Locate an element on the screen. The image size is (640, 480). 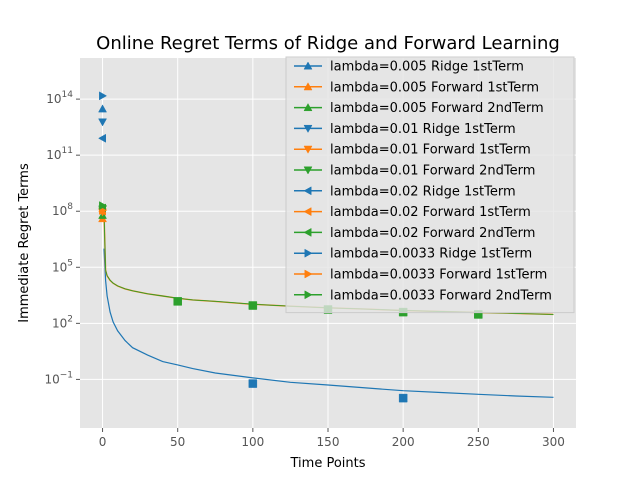
x-tick-label: 50 is located at coordinates (177, 442).